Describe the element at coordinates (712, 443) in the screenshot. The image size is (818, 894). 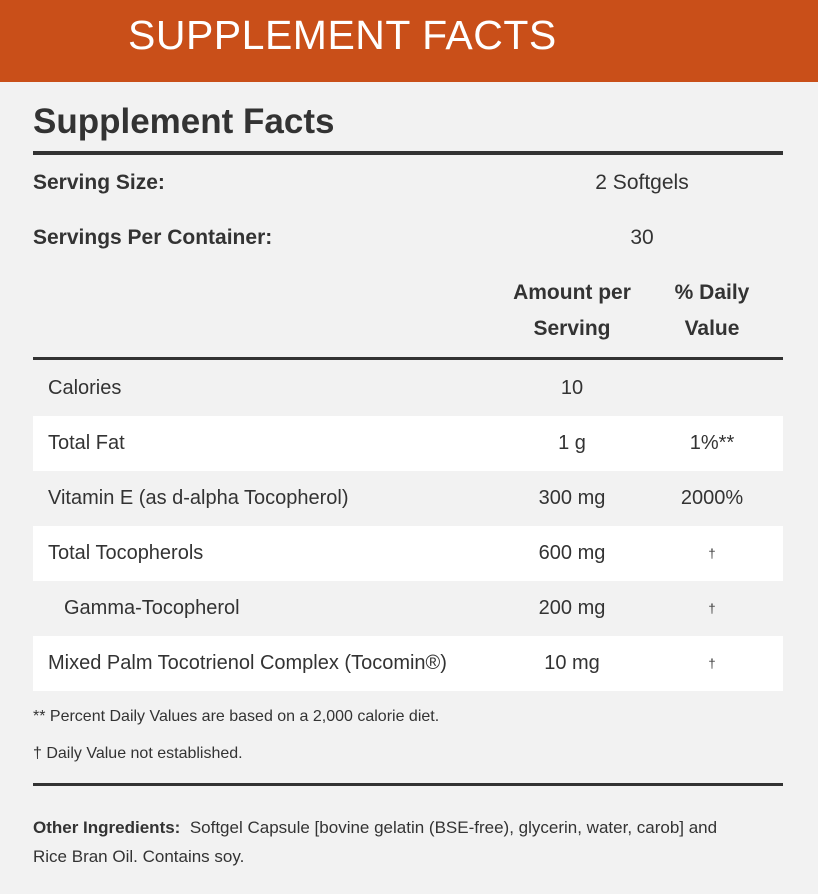
I see `nutrient-daily-value: 1%**` at that location.